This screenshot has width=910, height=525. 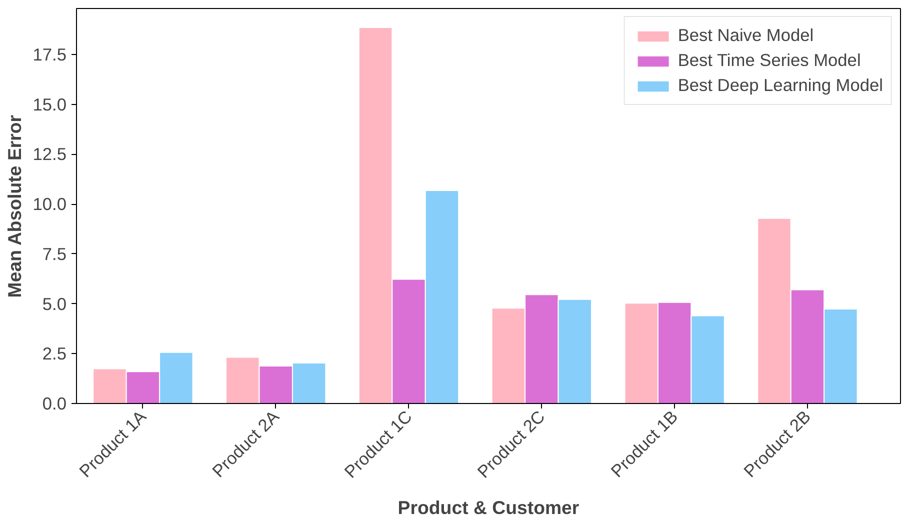 What do you see at coordinates (54, 404) in the screenshot?
I see `y-tick-label: 0.0` at bounding box center [54, 404].